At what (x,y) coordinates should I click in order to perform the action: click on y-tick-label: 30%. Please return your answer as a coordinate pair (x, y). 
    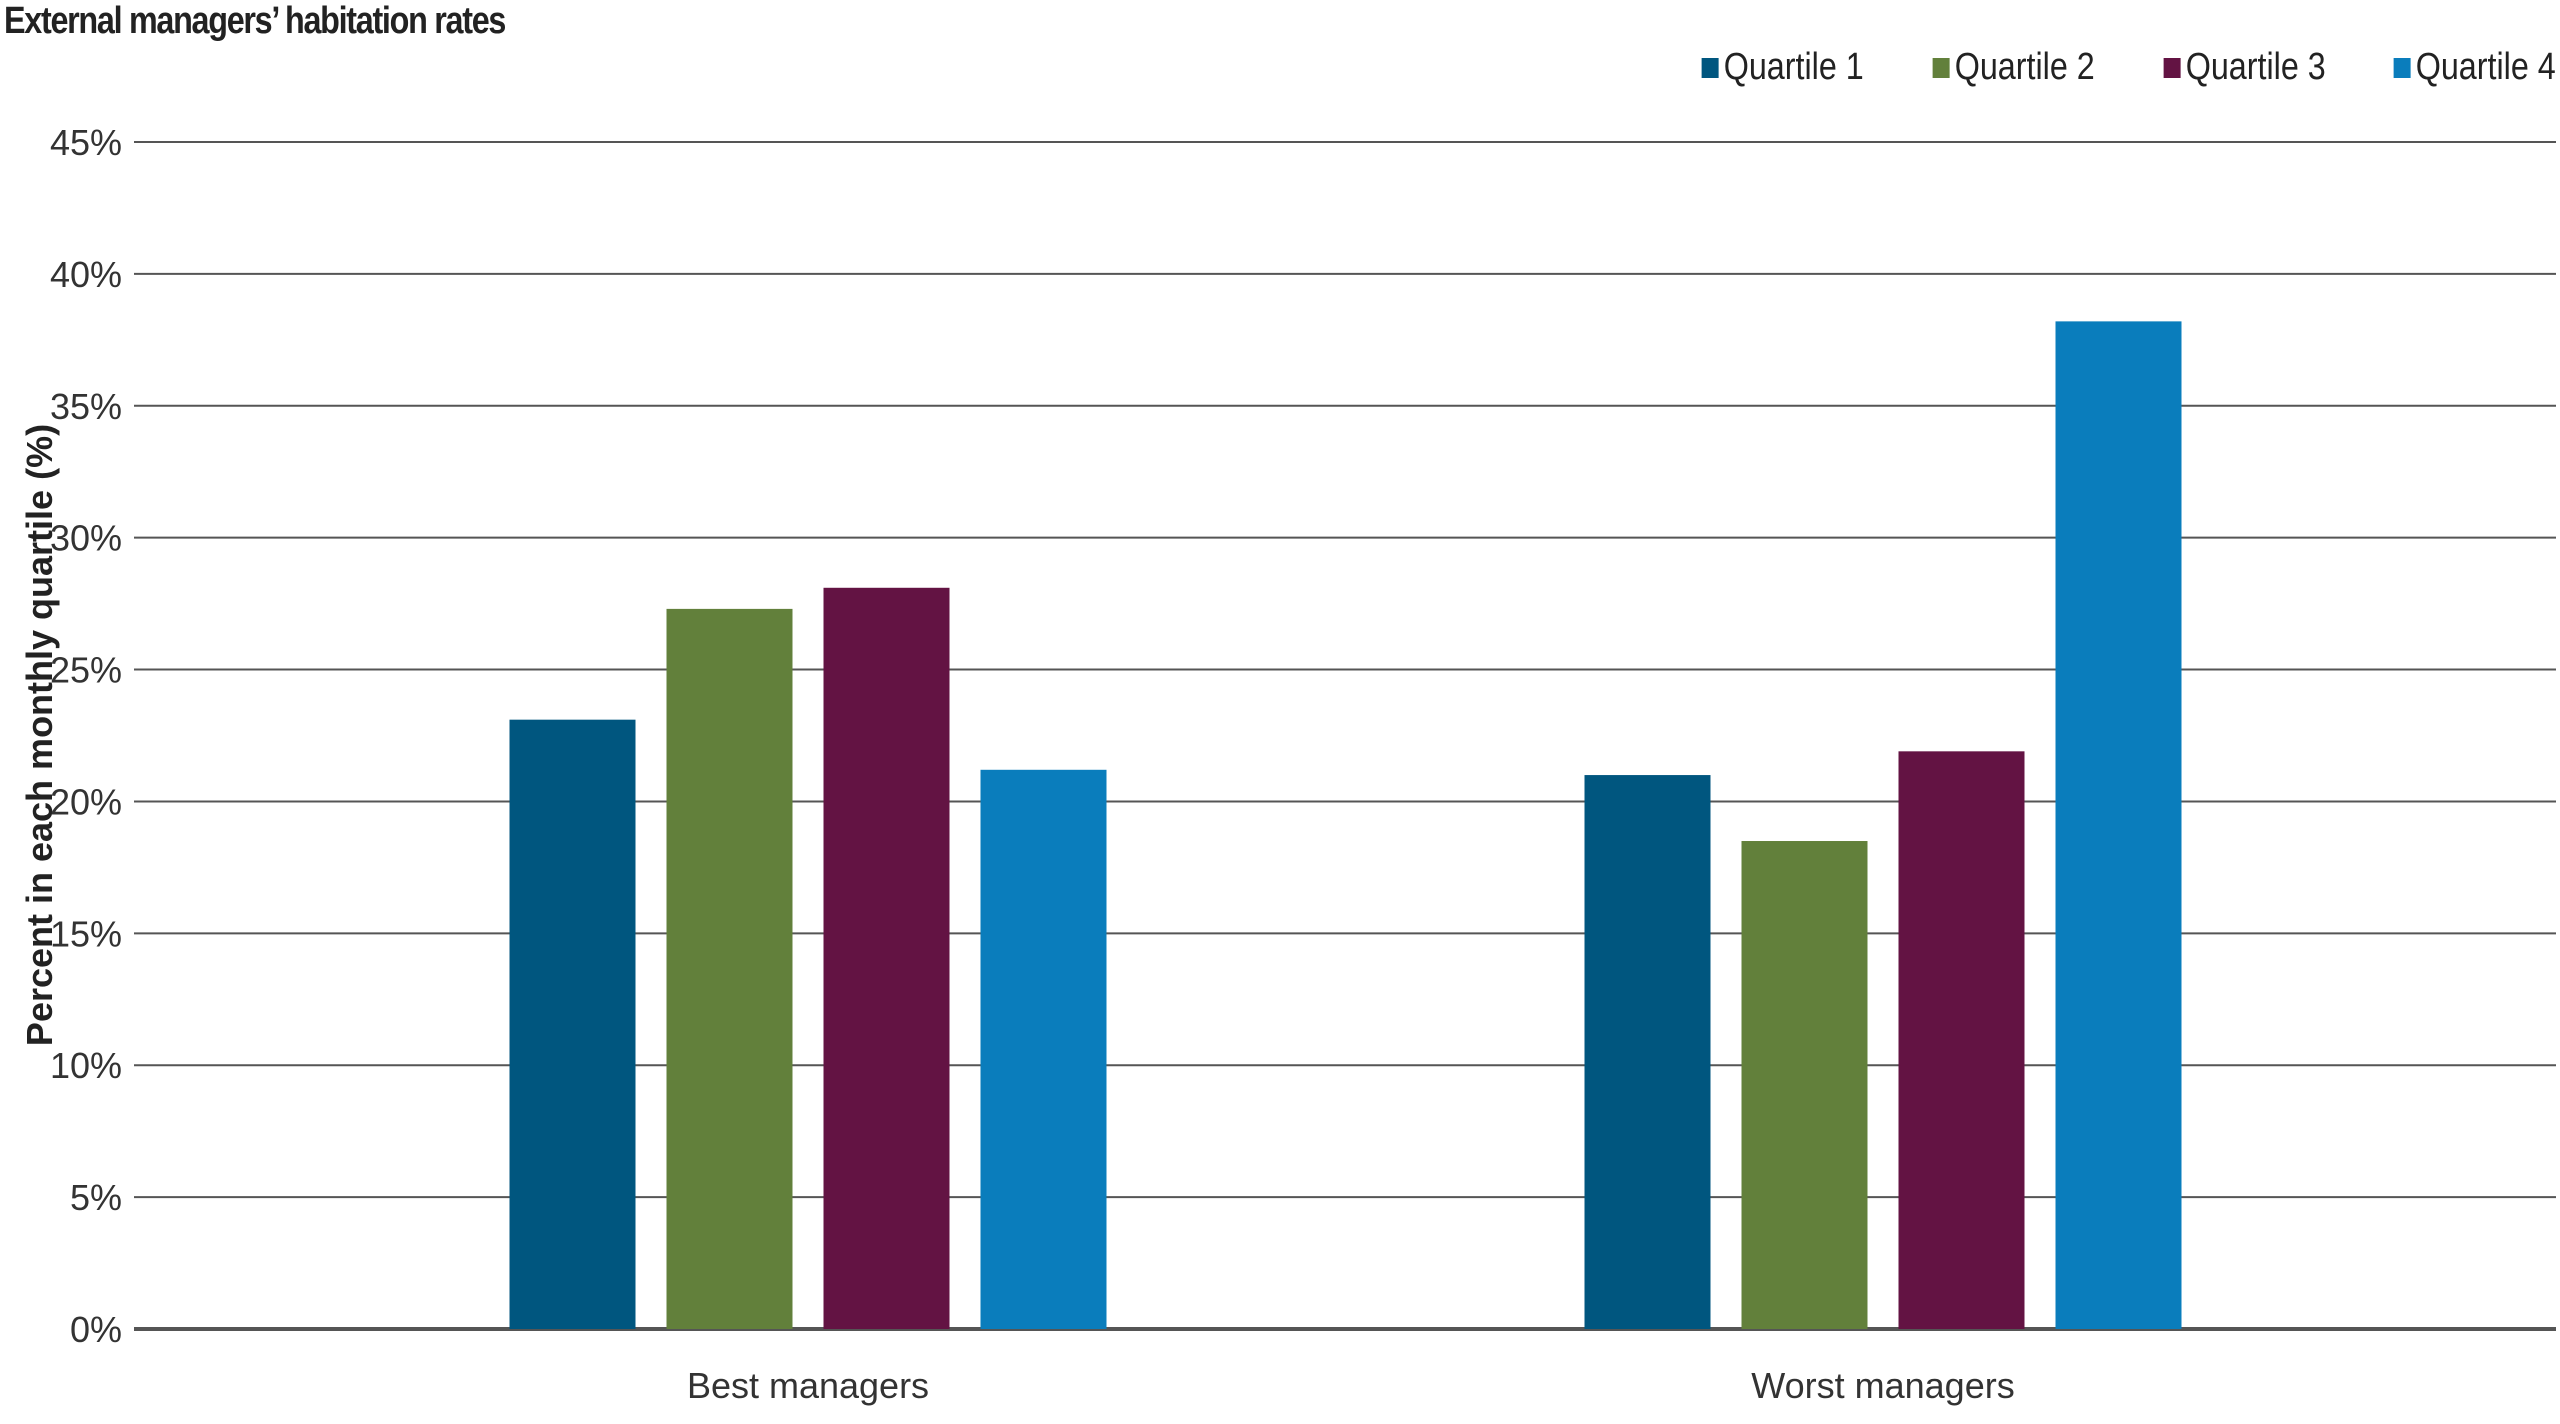
    Looking at the image, I should click on (86, 538).